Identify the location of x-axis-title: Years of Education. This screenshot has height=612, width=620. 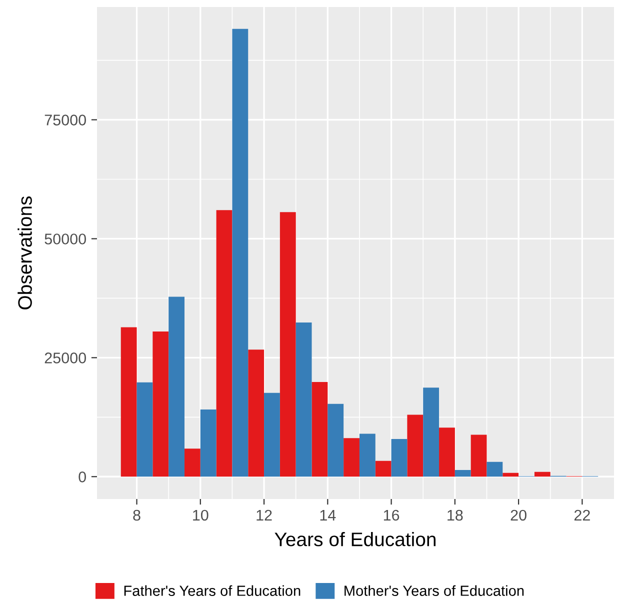
(355, 539).